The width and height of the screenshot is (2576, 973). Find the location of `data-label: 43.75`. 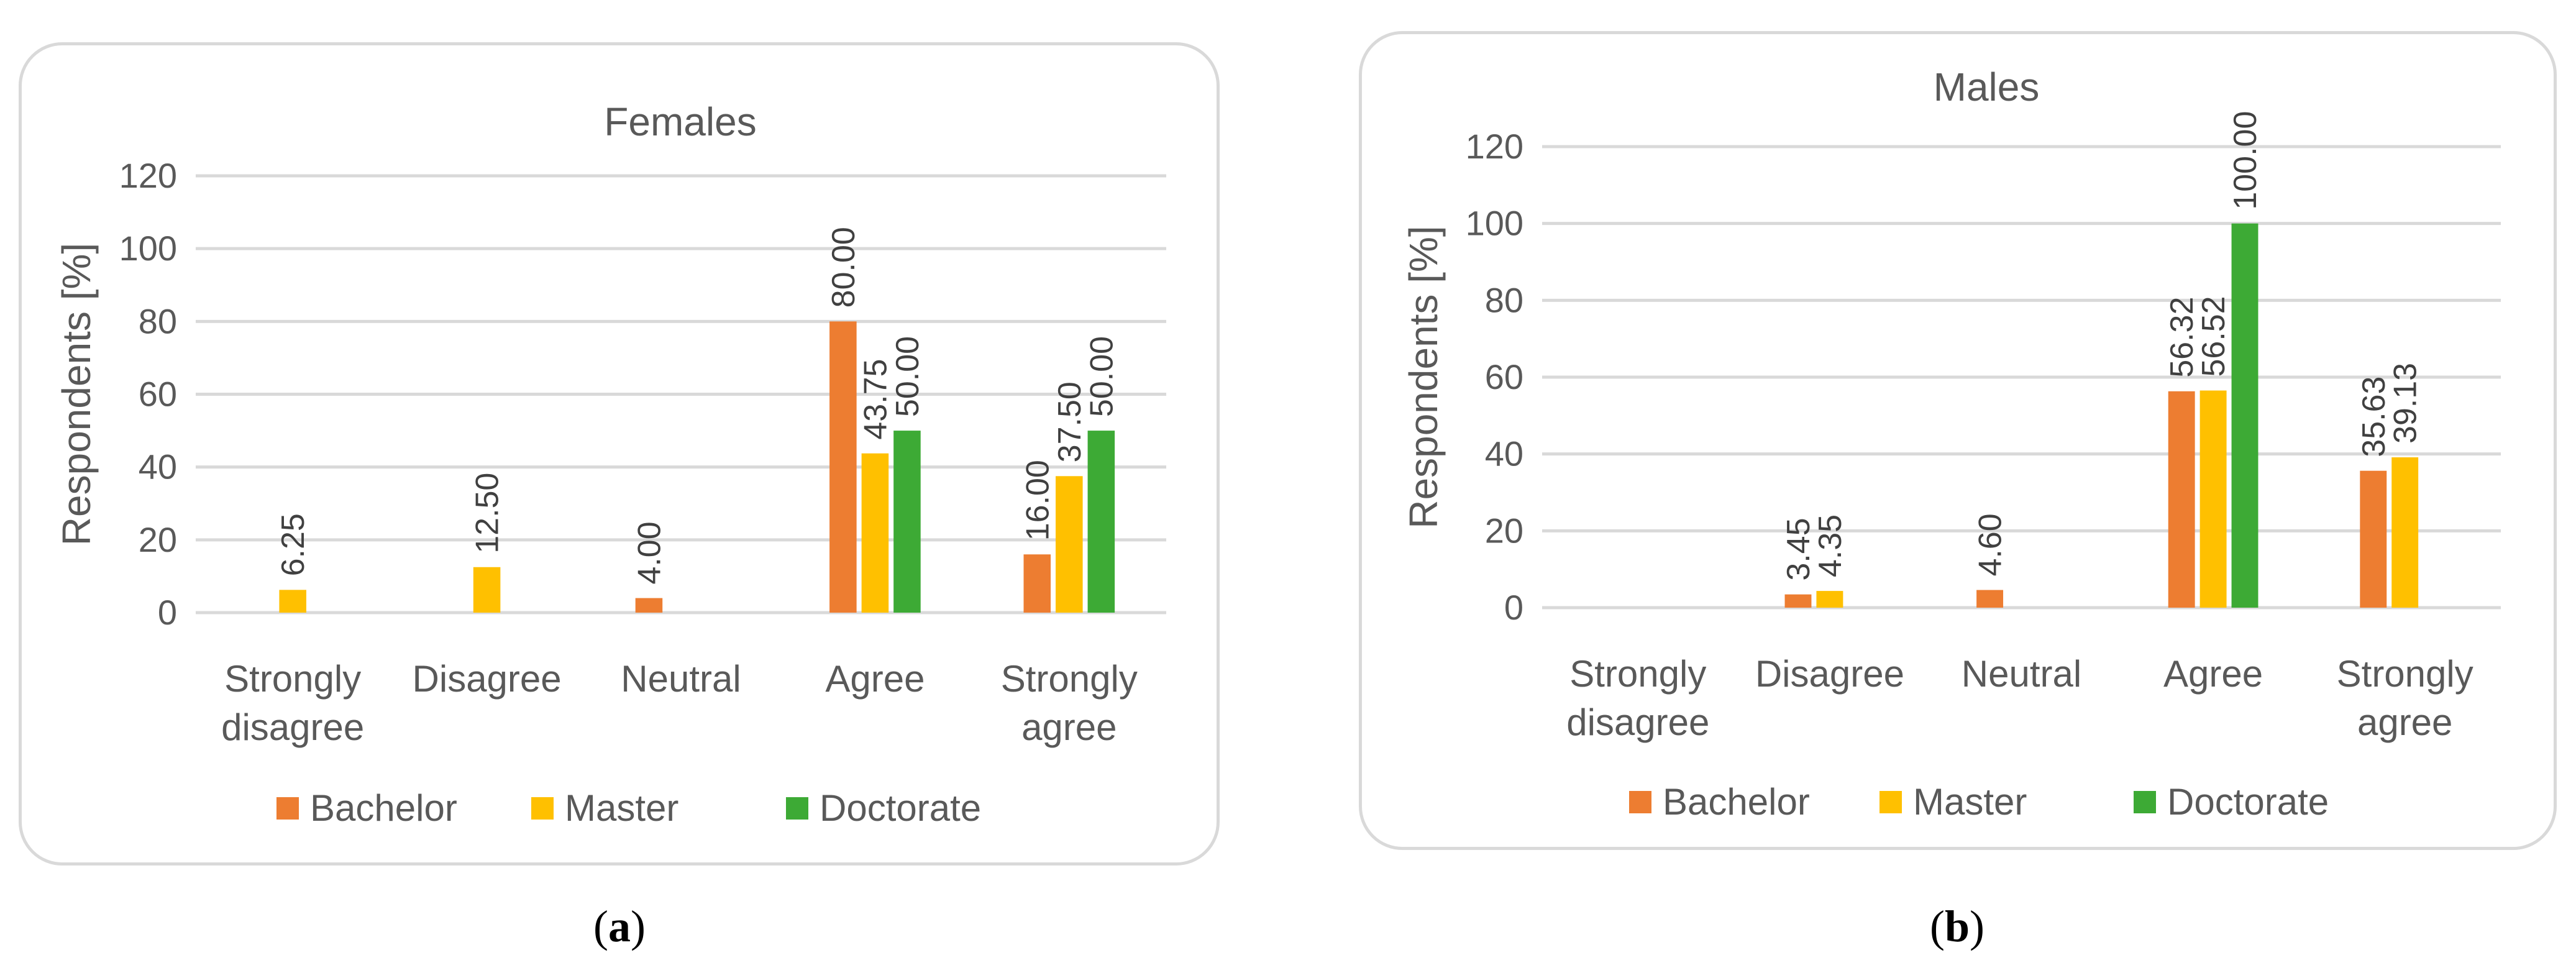

data-label: 43.75 is located at coordinates (875, 400).